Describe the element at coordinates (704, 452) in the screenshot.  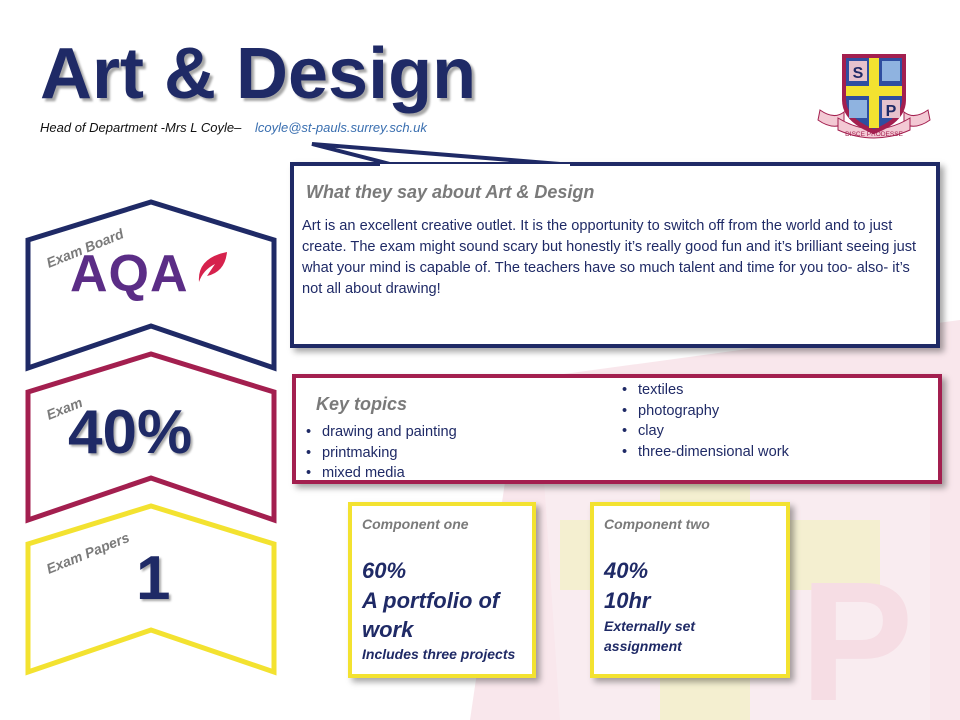
I see `list-item: three-dimensional work` at that location.